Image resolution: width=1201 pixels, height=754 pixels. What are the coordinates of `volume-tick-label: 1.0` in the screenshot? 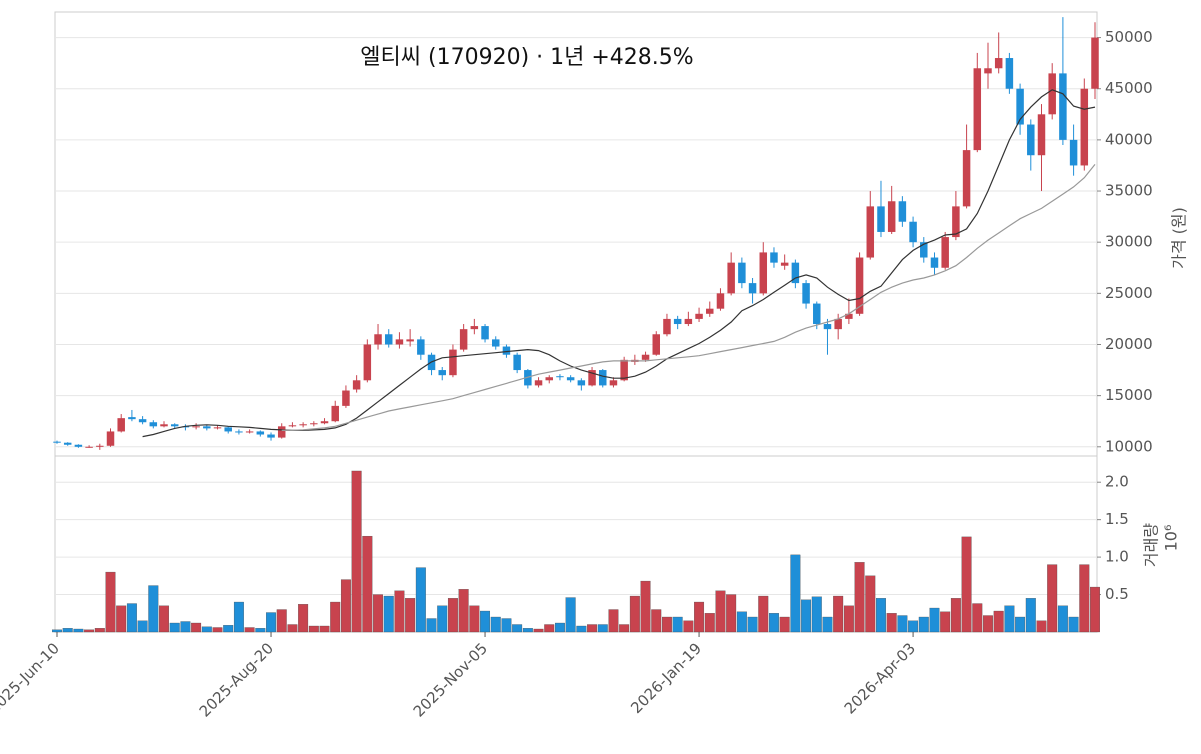 It's located at (1117, 557).